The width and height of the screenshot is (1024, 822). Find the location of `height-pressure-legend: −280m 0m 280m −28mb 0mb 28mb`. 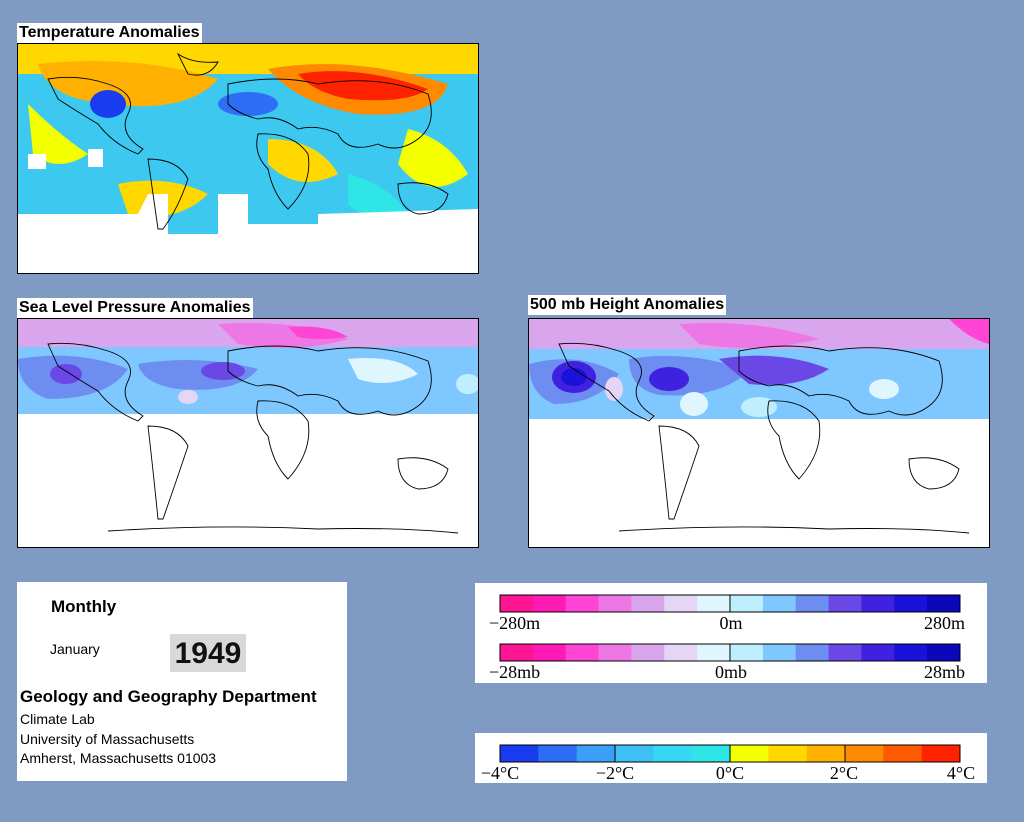

height-pressure-legend: −280m 0m 280m −28mb 0mb 28mb is located at coordinates (731, 633).